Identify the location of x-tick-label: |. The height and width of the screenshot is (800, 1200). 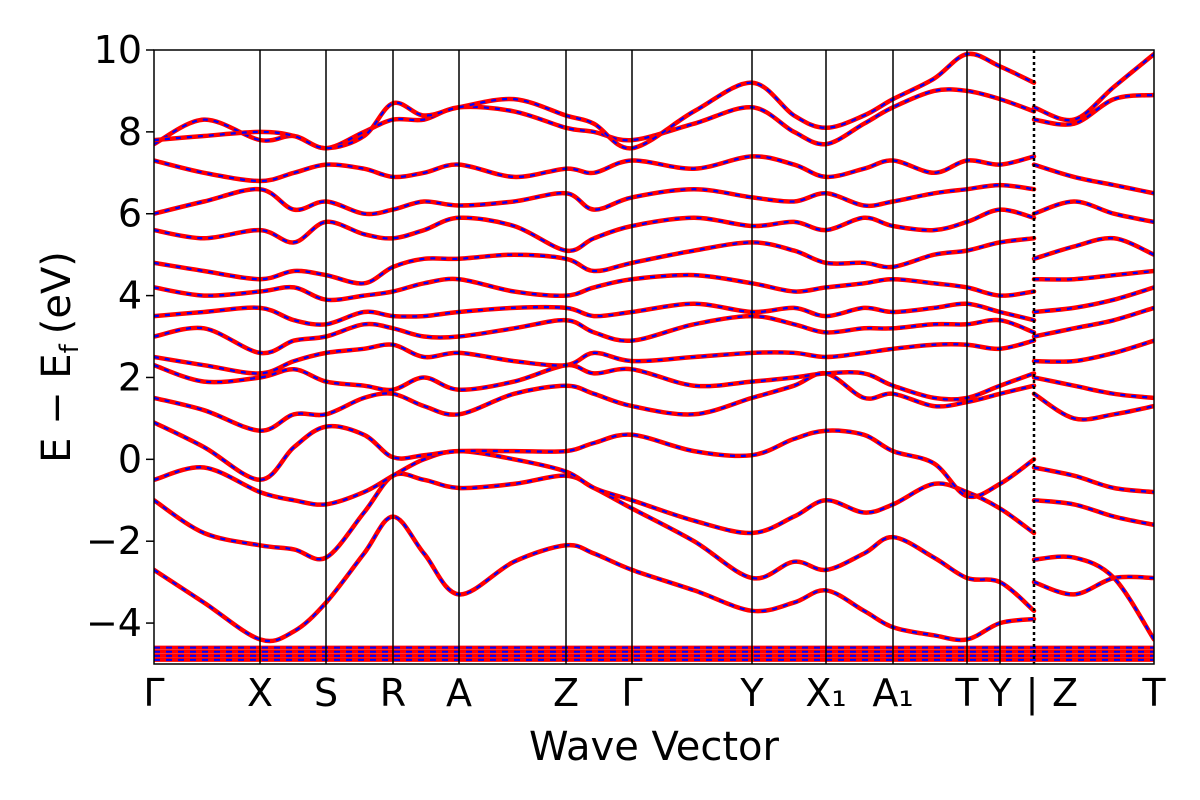
(1032, 693).